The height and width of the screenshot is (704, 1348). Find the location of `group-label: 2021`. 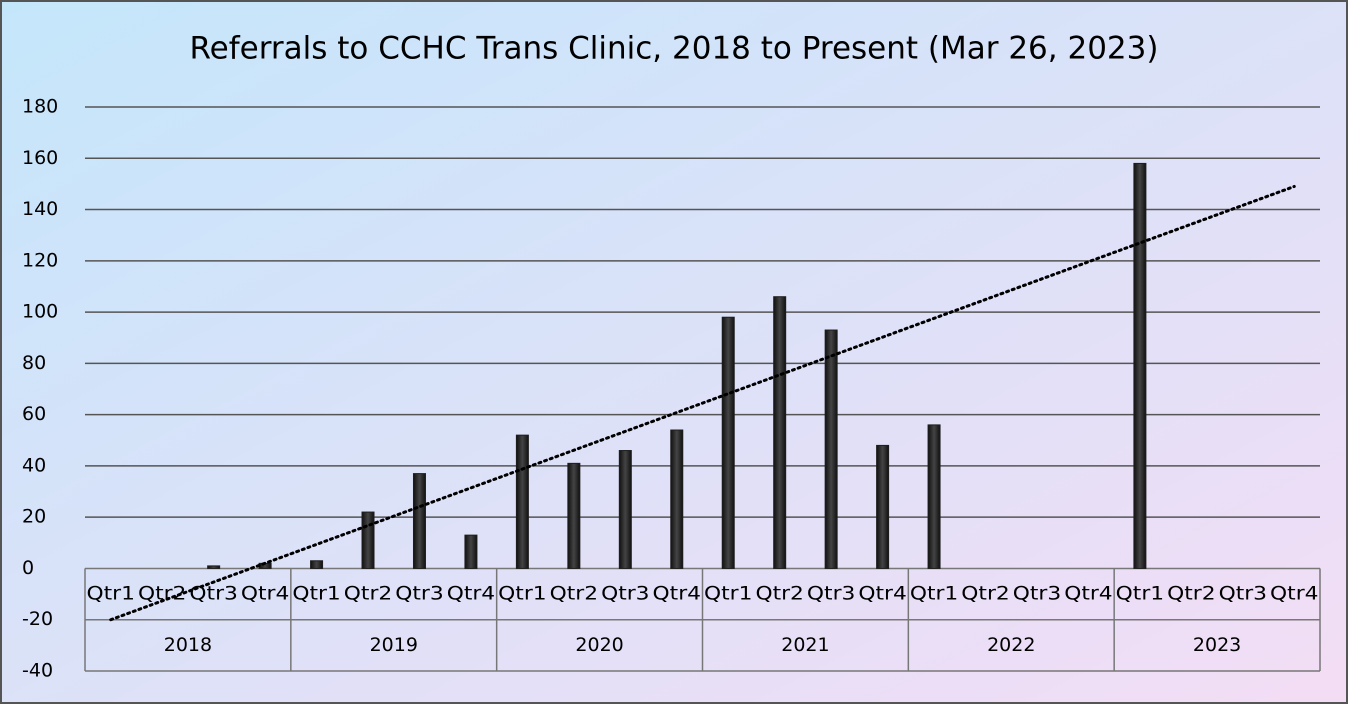

group-label: 2021 is located at coordinates (805, 645).